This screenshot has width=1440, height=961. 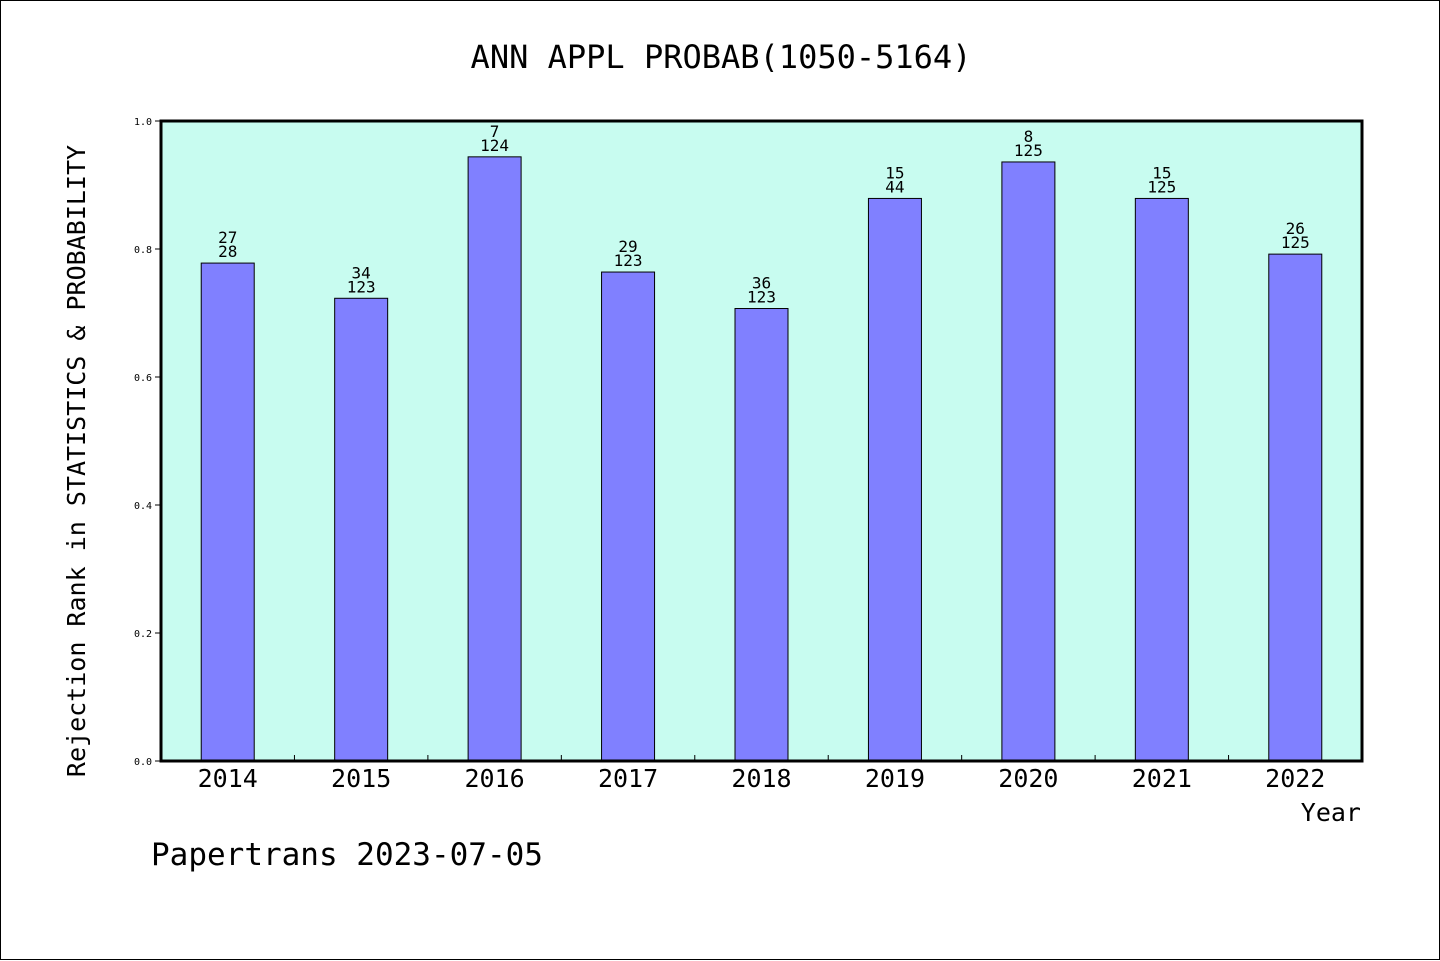 What do you see at coordinates (494, 145) in the screenshot?
I see `bar-total-label-2016: 124` at bounding box center [494, 145].